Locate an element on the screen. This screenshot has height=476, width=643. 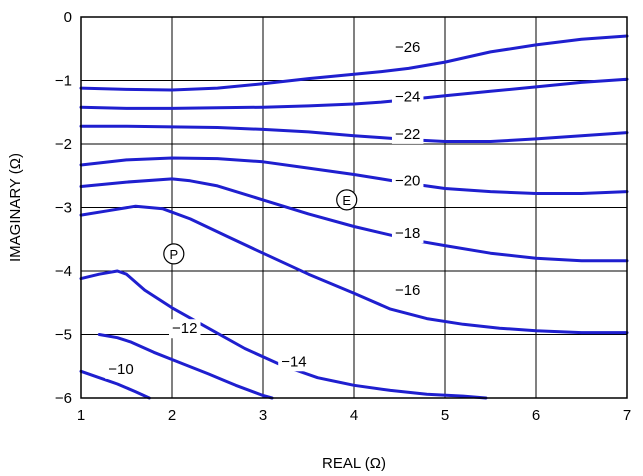
y-tick-label: −4 is located at coordinates (63, 271).